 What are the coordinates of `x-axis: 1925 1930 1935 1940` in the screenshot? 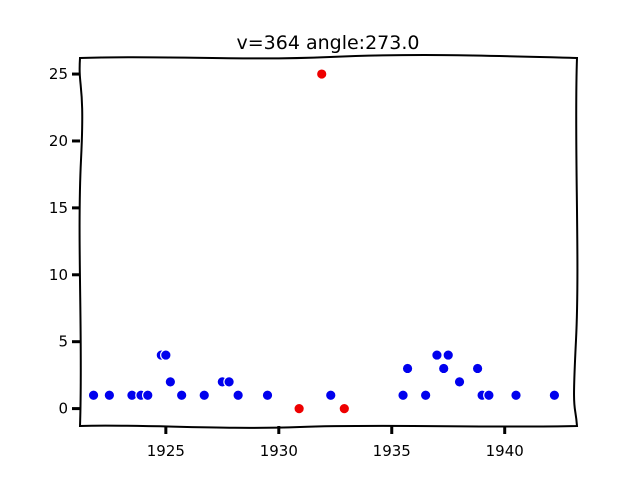 It's located at (335, 443).